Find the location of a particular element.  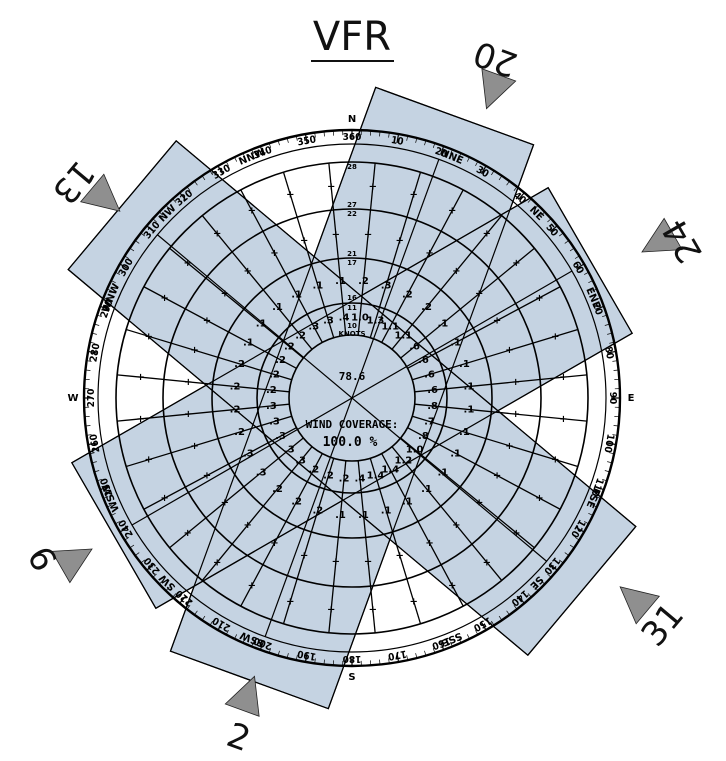

speed-ring is located at coordinates (352, 398).